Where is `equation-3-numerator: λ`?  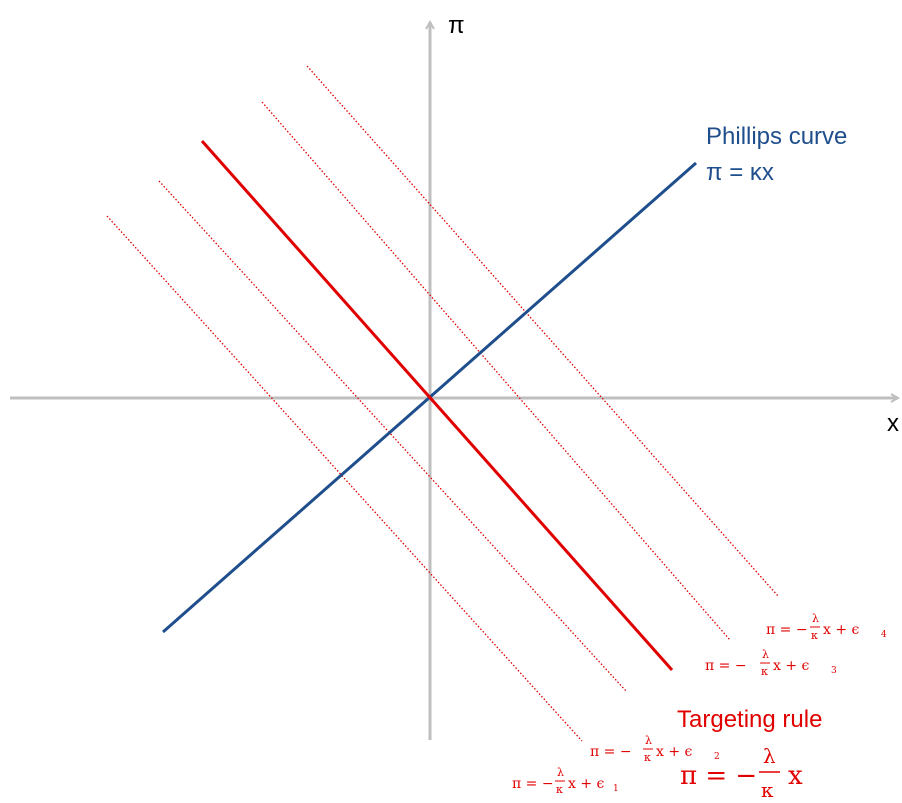
equation-3-numerator: λ is located at coordinates (765, 654).